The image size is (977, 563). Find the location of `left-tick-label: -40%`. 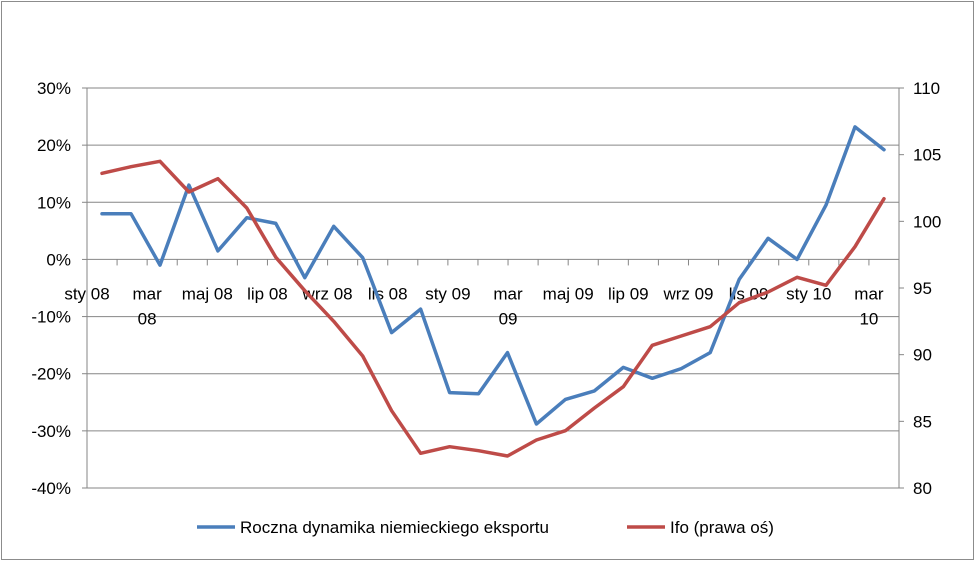

left-tick-label: -40% is located at coordinates (51, 488).